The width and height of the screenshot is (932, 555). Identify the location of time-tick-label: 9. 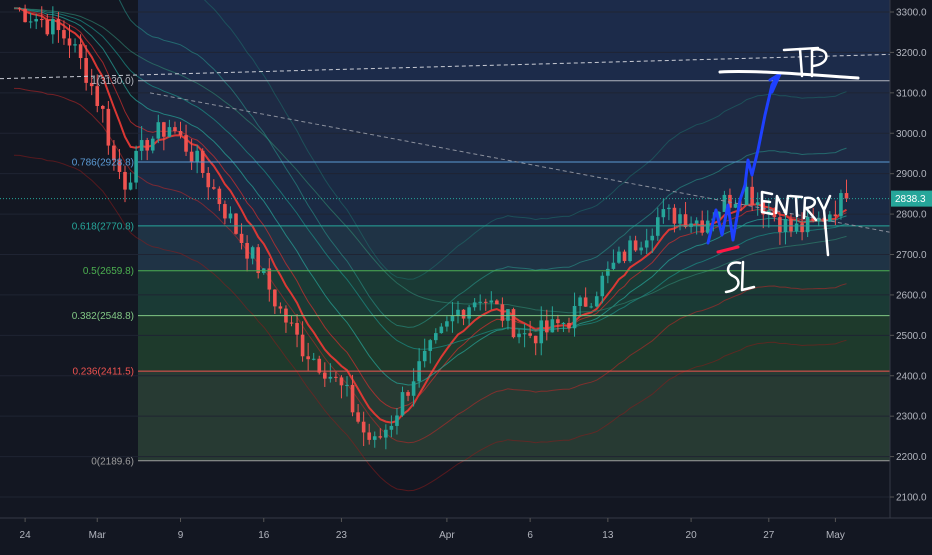
(181, 535).